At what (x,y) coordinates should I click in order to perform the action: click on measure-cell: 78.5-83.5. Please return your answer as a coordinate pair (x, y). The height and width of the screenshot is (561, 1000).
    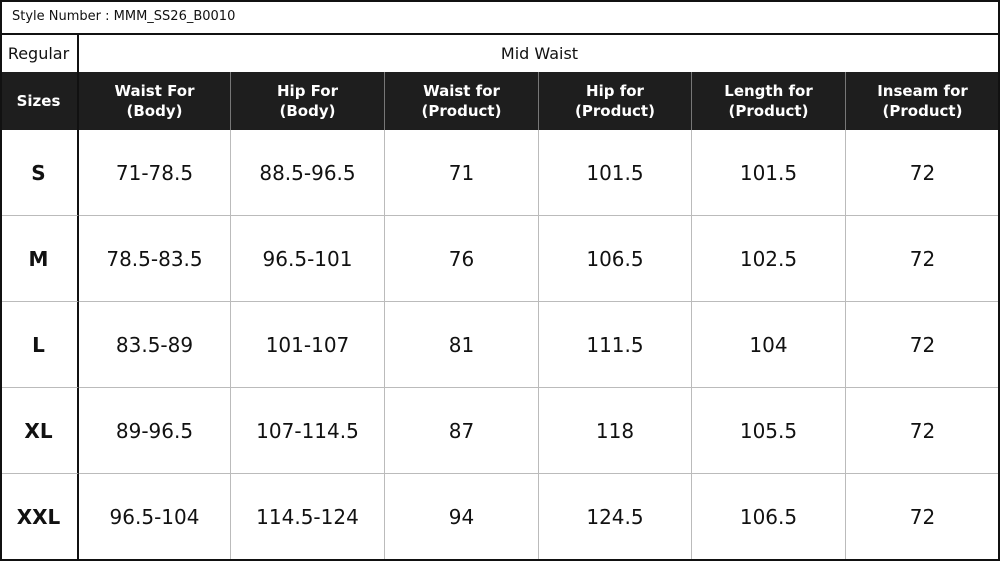
    Looking at the image, I should click on (155, 259).